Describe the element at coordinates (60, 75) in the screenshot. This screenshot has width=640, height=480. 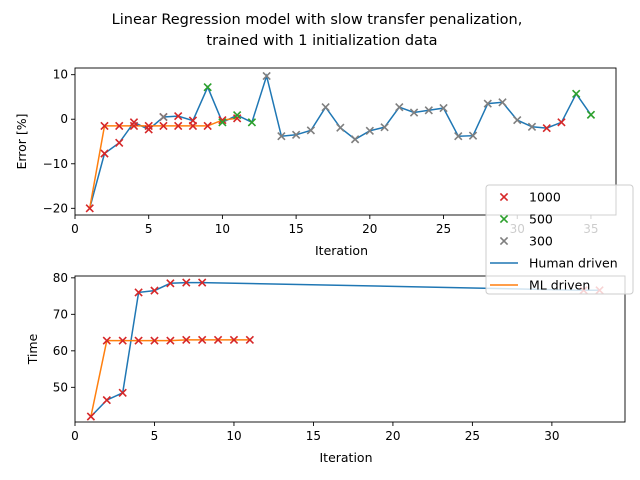
I see `y-tick-label: 10` at that location.